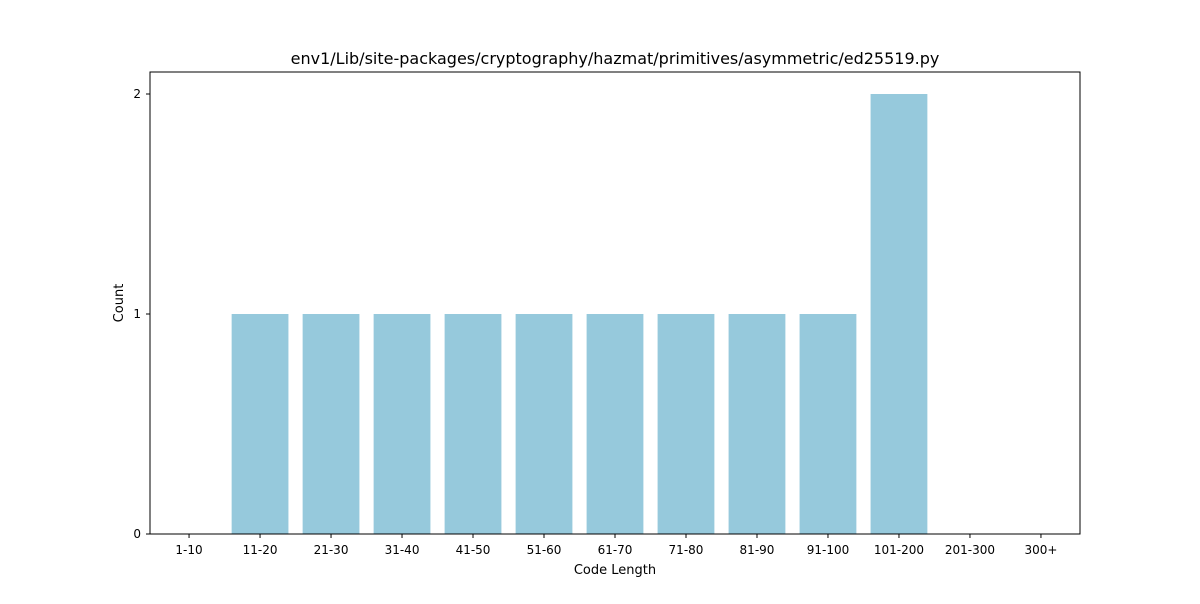 The image size is (1200, 604). Describe the element at coordinates (119, 303) in the screenshot. I see `y-axis-title: Count` at that location.